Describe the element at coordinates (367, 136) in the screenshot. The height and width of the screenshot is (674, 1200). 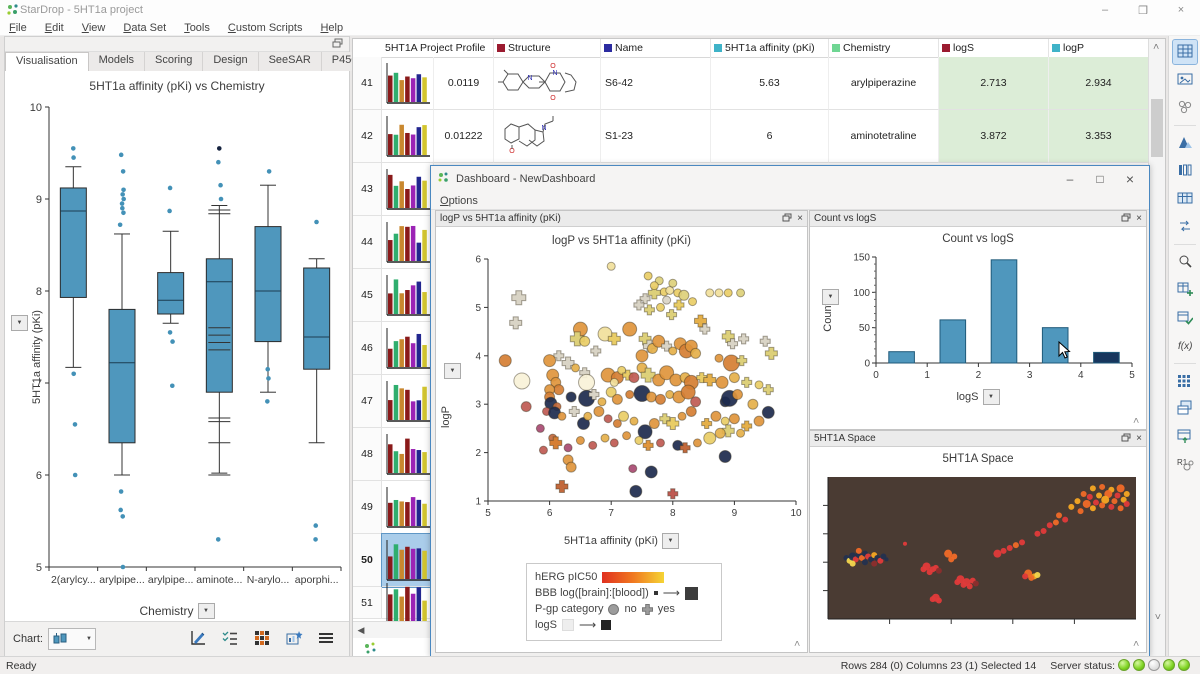
I see `row-number: 42` at that location.